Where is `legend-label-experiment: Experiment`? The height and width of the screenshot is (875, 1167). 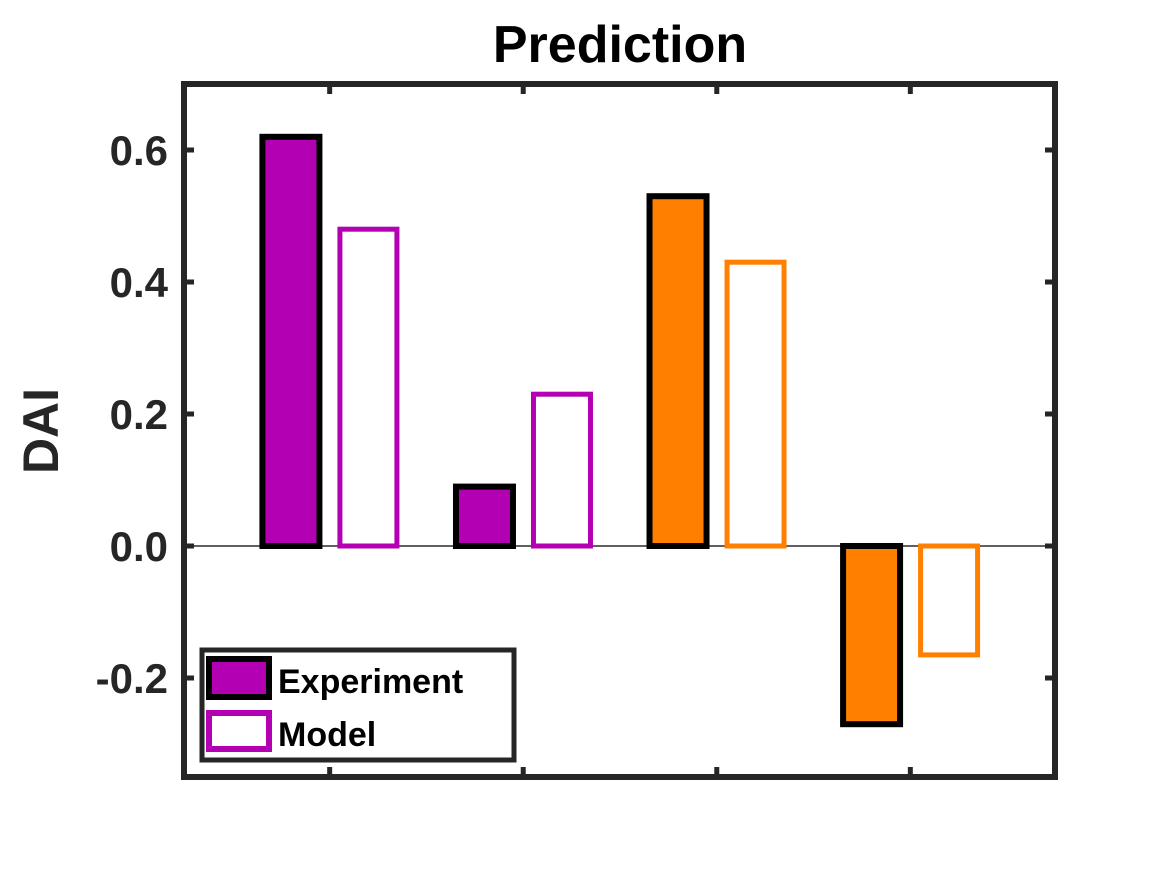 legend-label-experiment: Experiment is located at coordinates (370, 682).